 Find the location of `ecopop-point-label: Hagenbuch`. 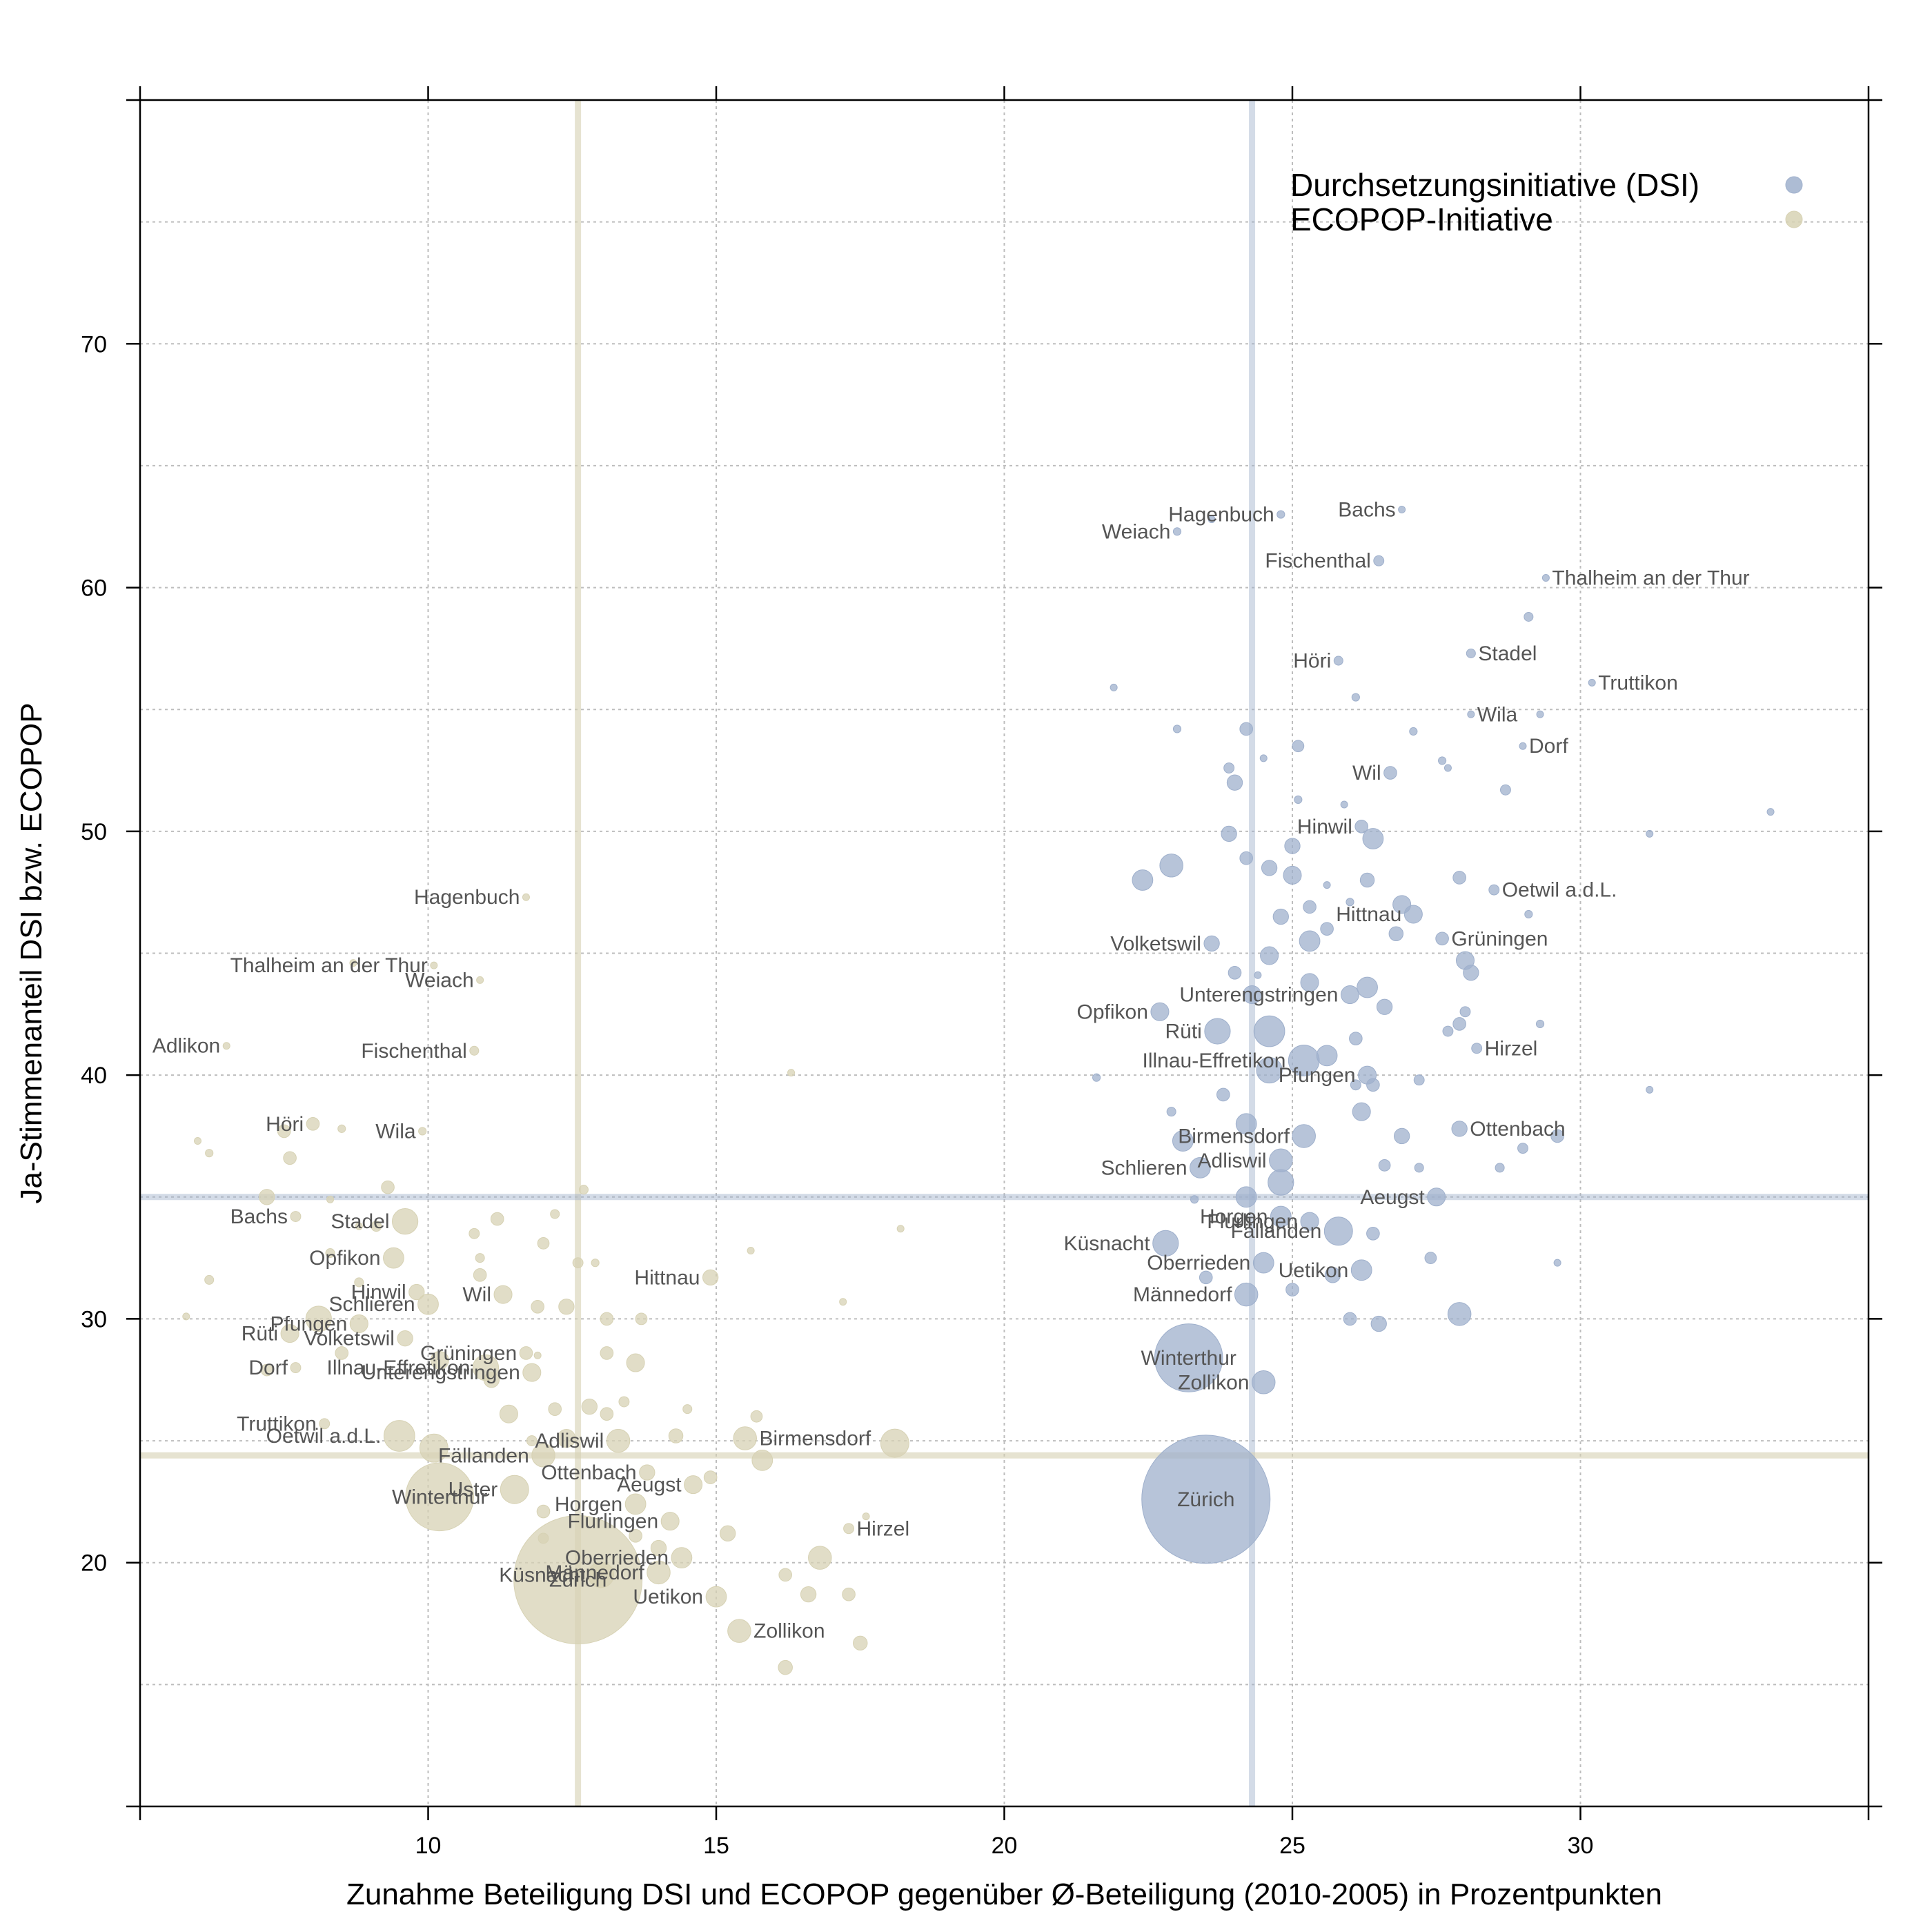

ecopop-point-label: Hagenbuch is located at coordinates (467, 897).